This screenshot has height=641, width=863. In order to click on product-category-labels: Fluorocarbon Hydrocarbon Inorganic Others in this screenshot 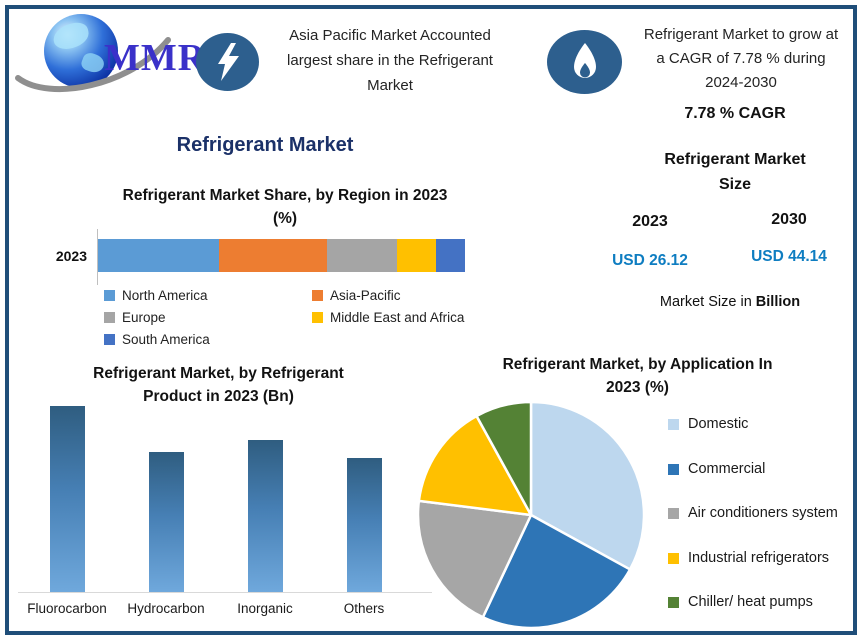, I will do `click(225, 611)`.